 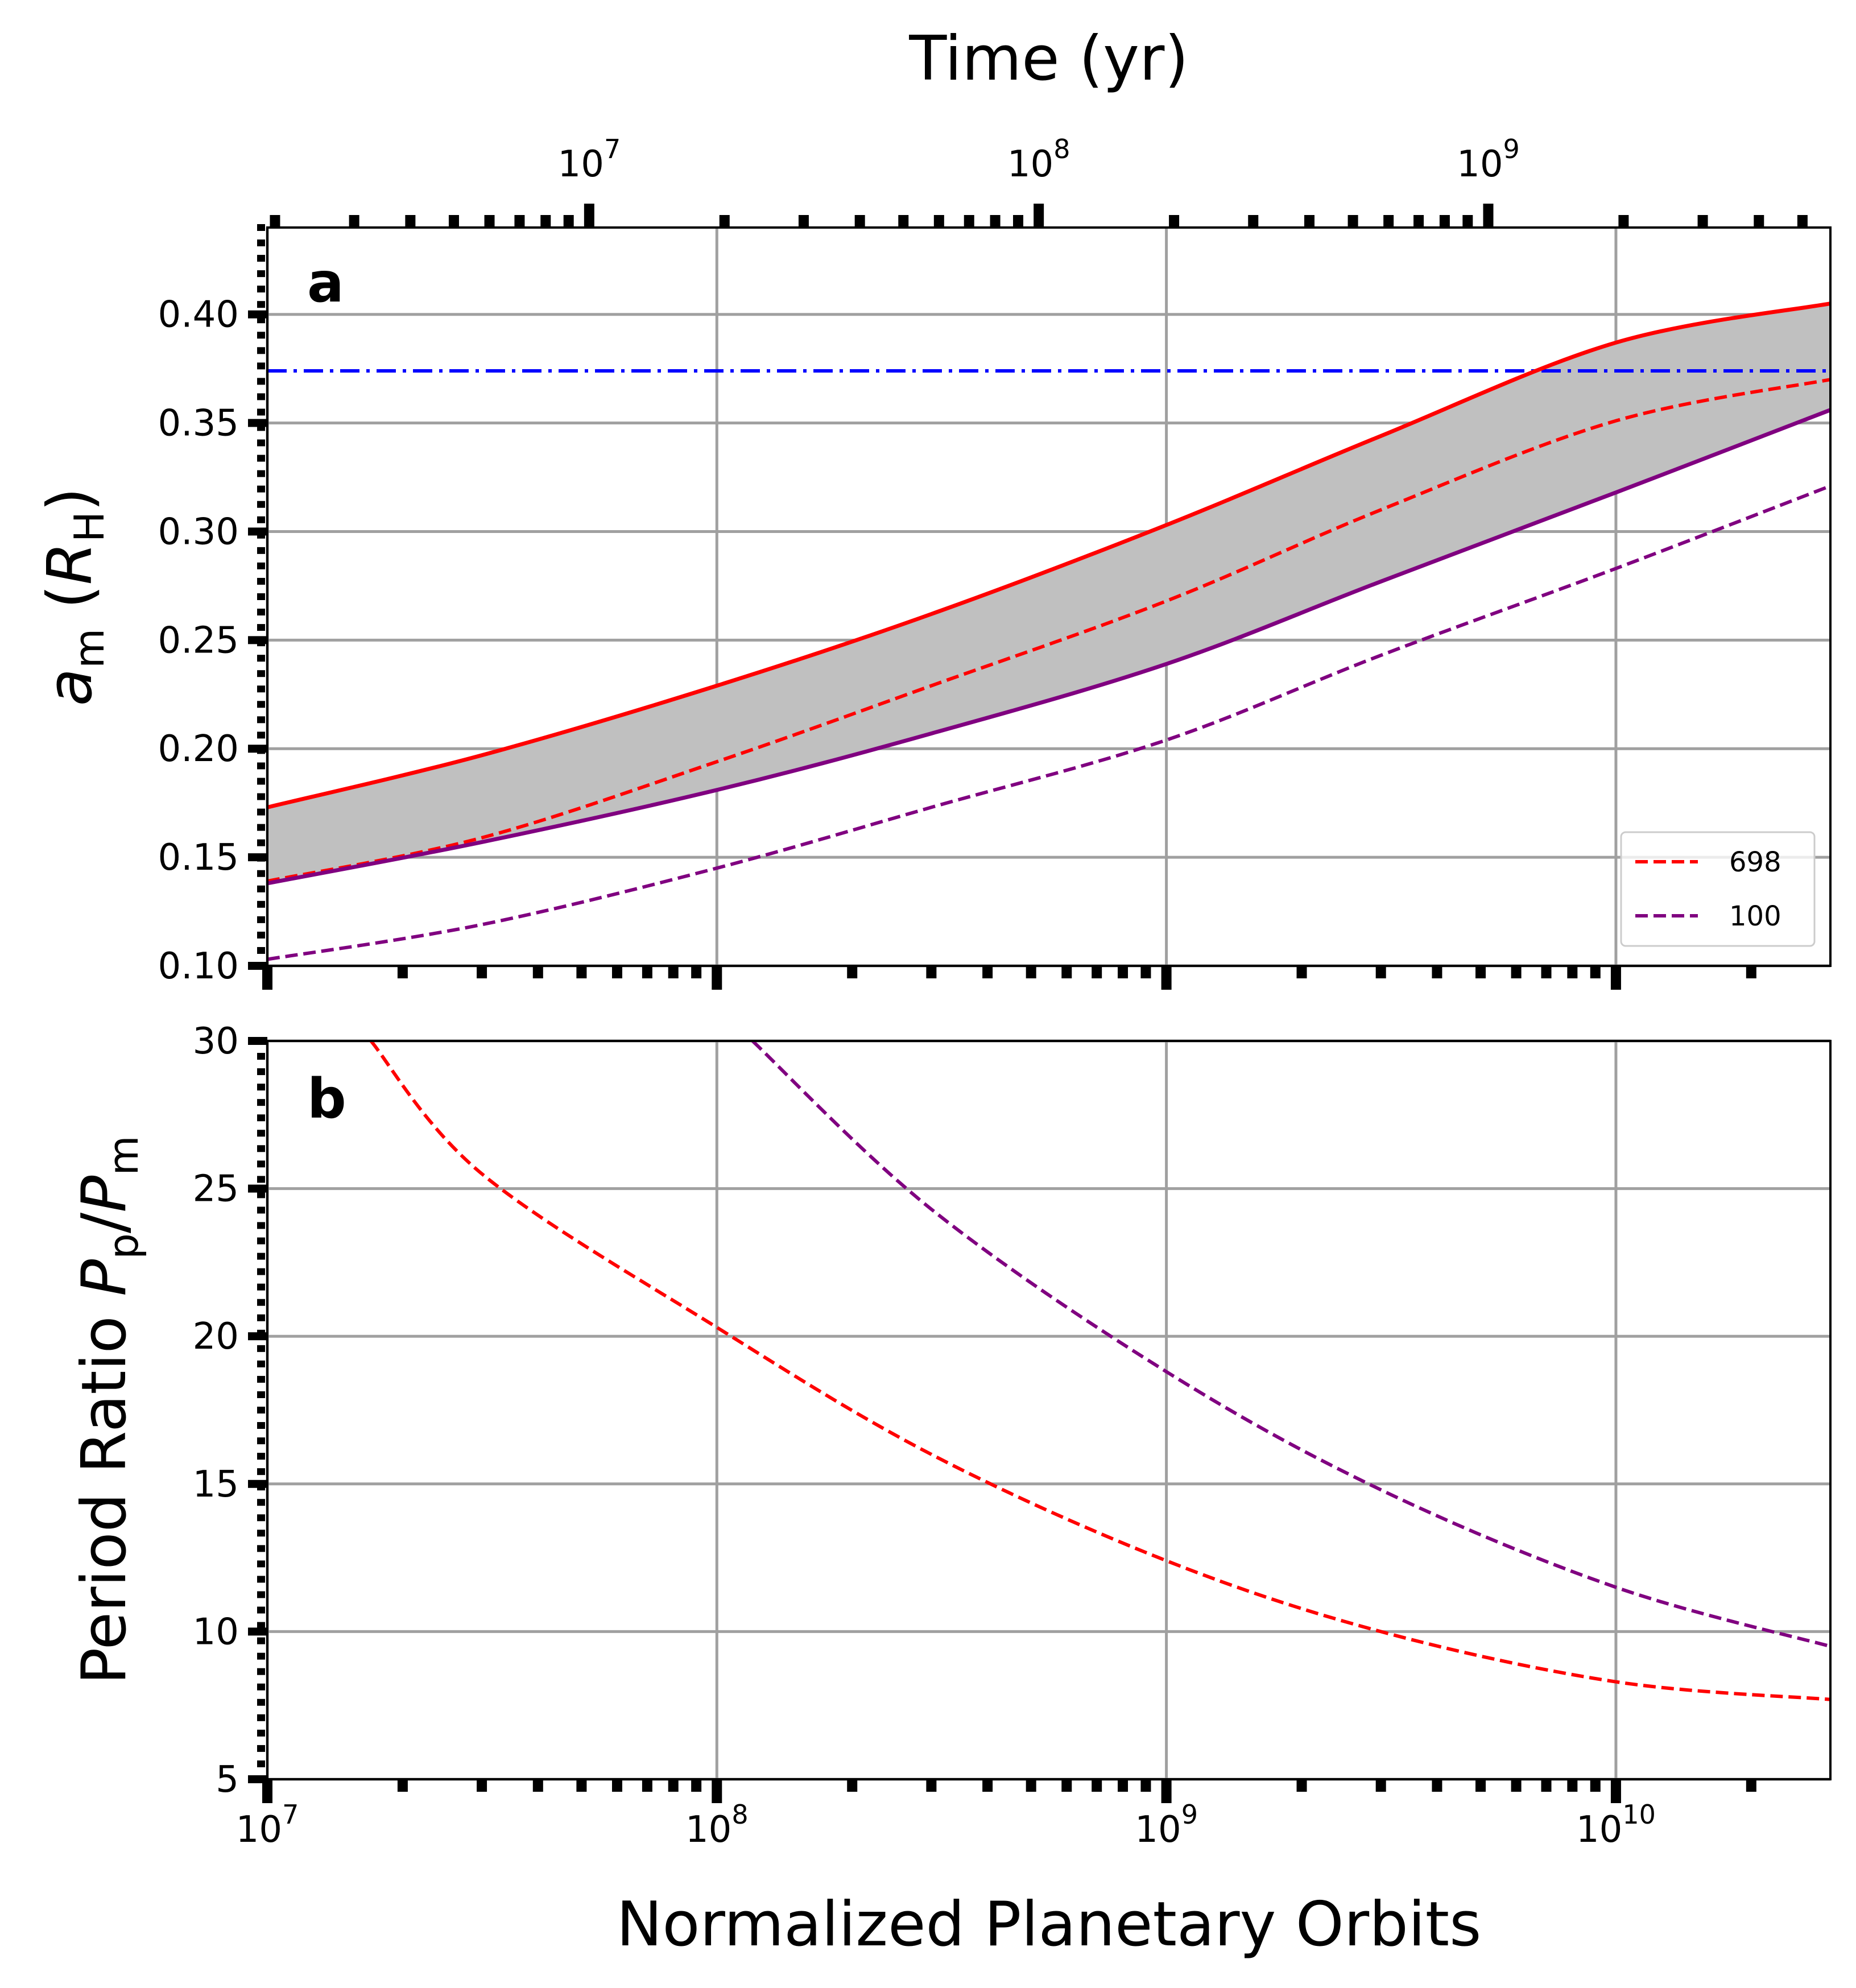 I want to click on legend-box, so click(x=1718, y=889).